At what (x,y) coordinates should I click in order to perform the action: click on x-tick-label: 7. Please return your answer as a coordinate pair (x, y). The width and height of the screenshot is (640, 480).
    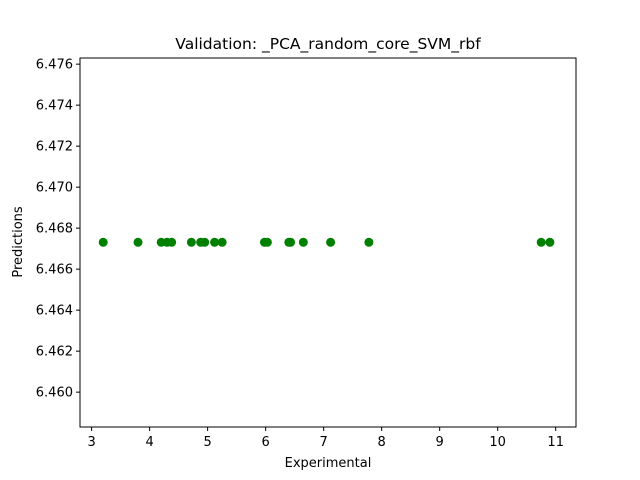
    Looking at the image, I should click on (324, 442).